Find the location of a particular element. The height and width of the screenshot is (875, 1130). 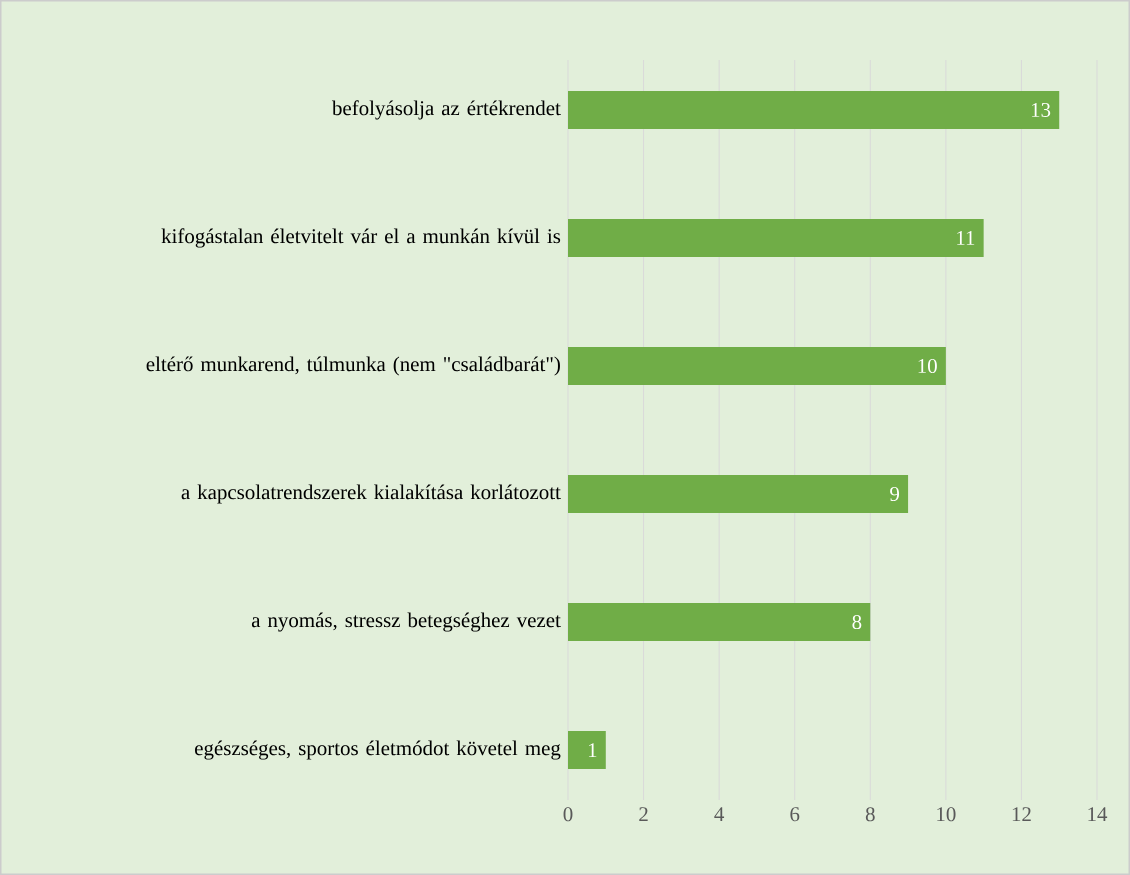

x-tick-label: 12 is located at coordinates (1021, 814).